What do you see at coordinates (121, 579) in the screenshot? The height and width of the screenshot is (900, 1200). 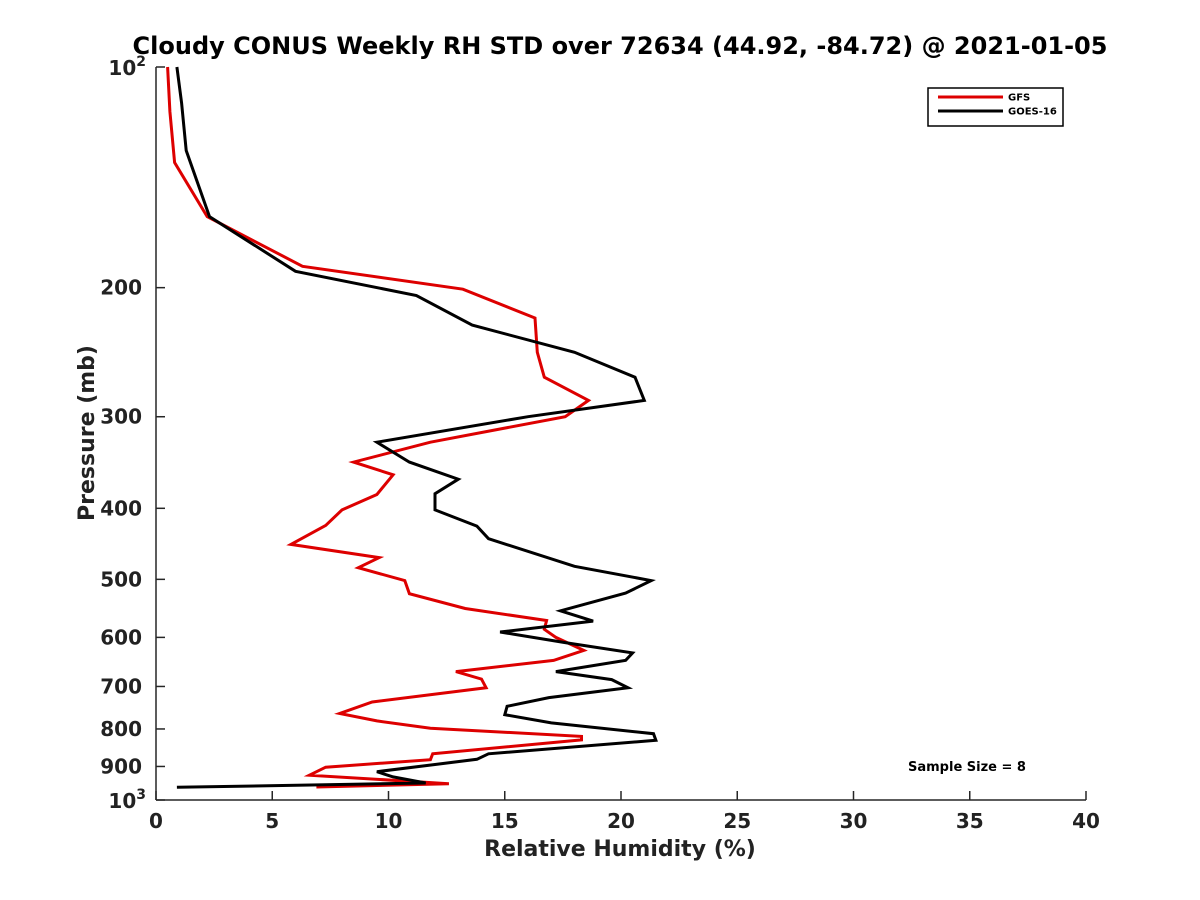 I see `y-tick-label: 500` at bounding box center [121, 579].